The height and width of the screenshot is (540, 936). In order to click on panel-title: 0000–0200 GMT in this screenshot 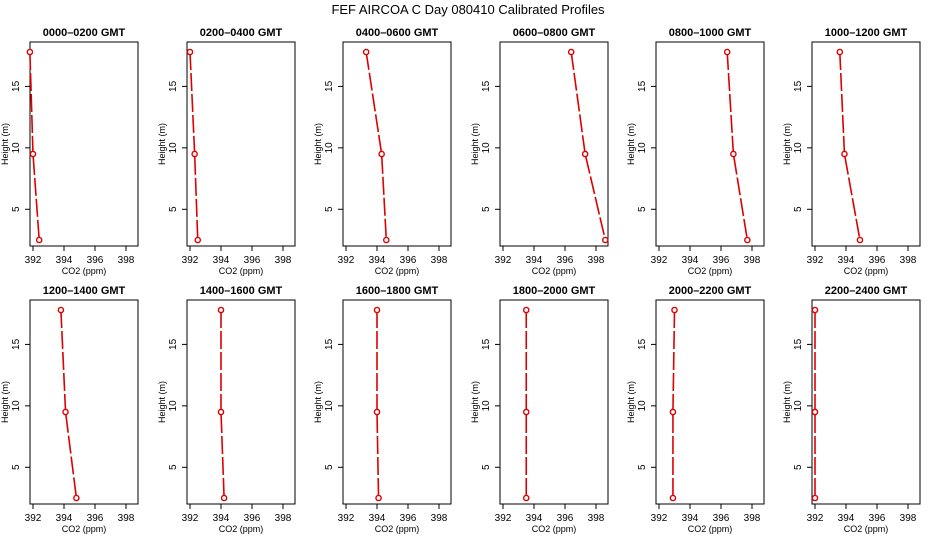, I will do `click(84, 33)`.